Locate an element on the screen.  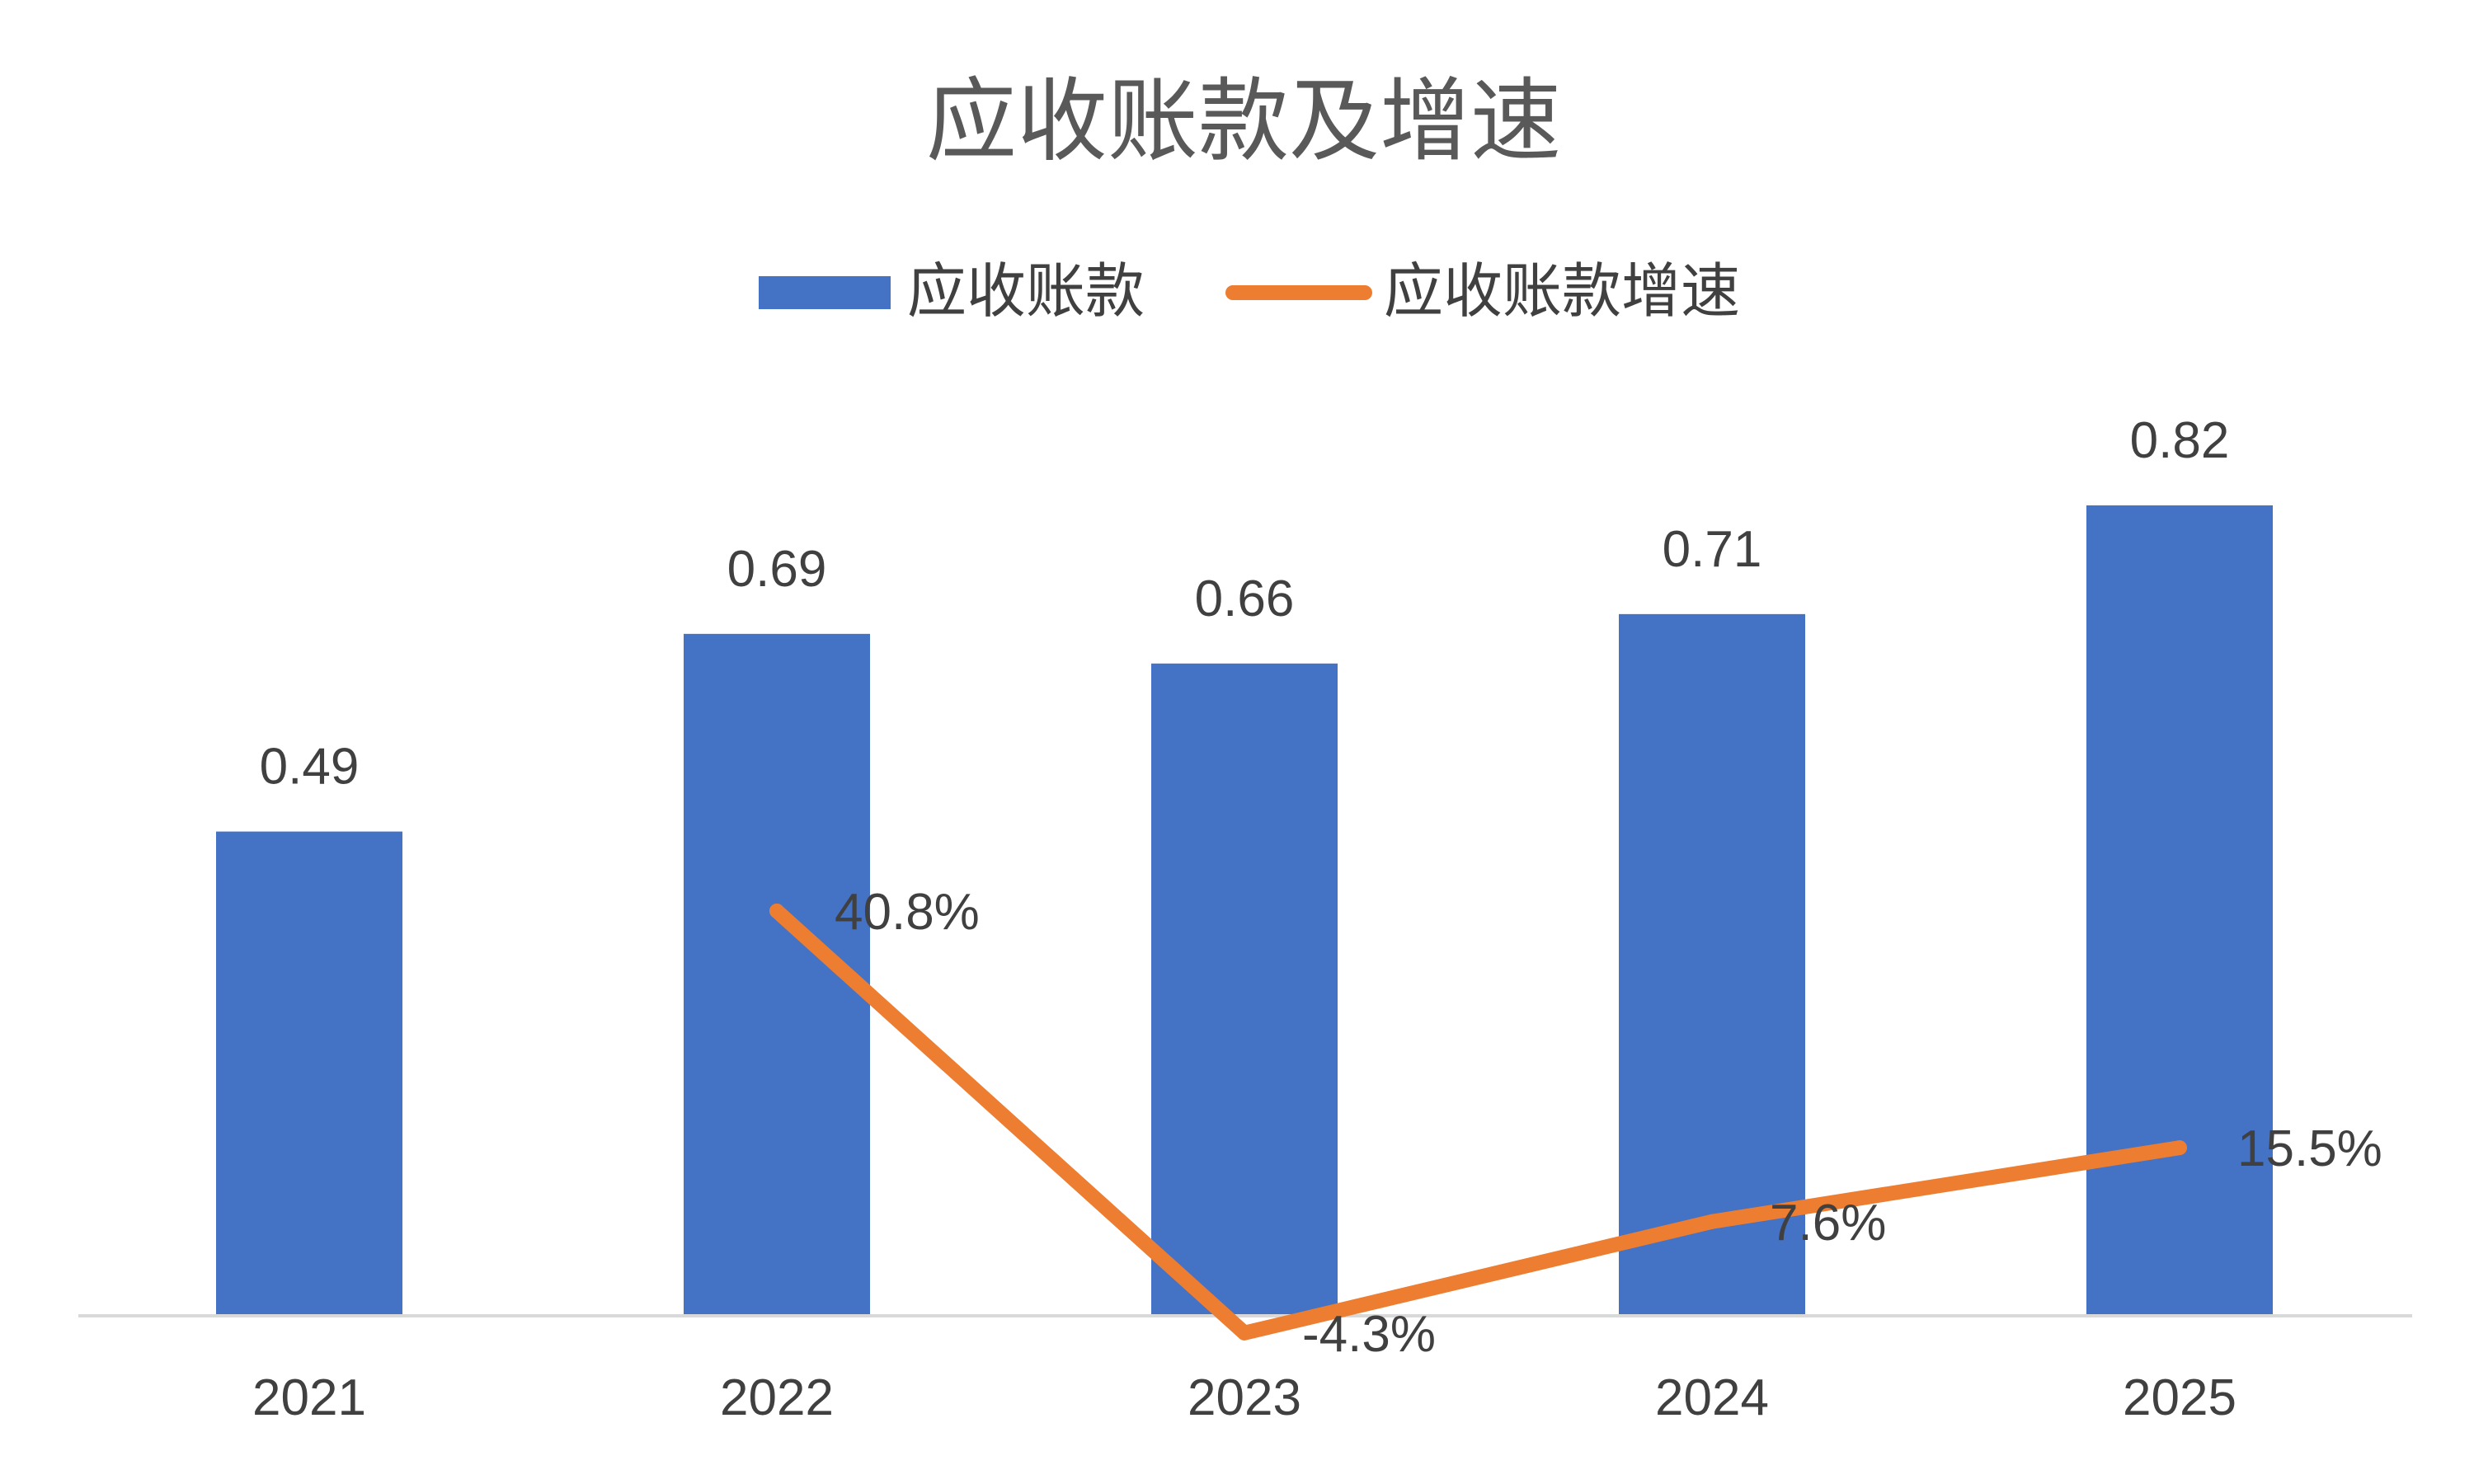
x-tick-2022: 2022 is located at coordinates (777, 1397).